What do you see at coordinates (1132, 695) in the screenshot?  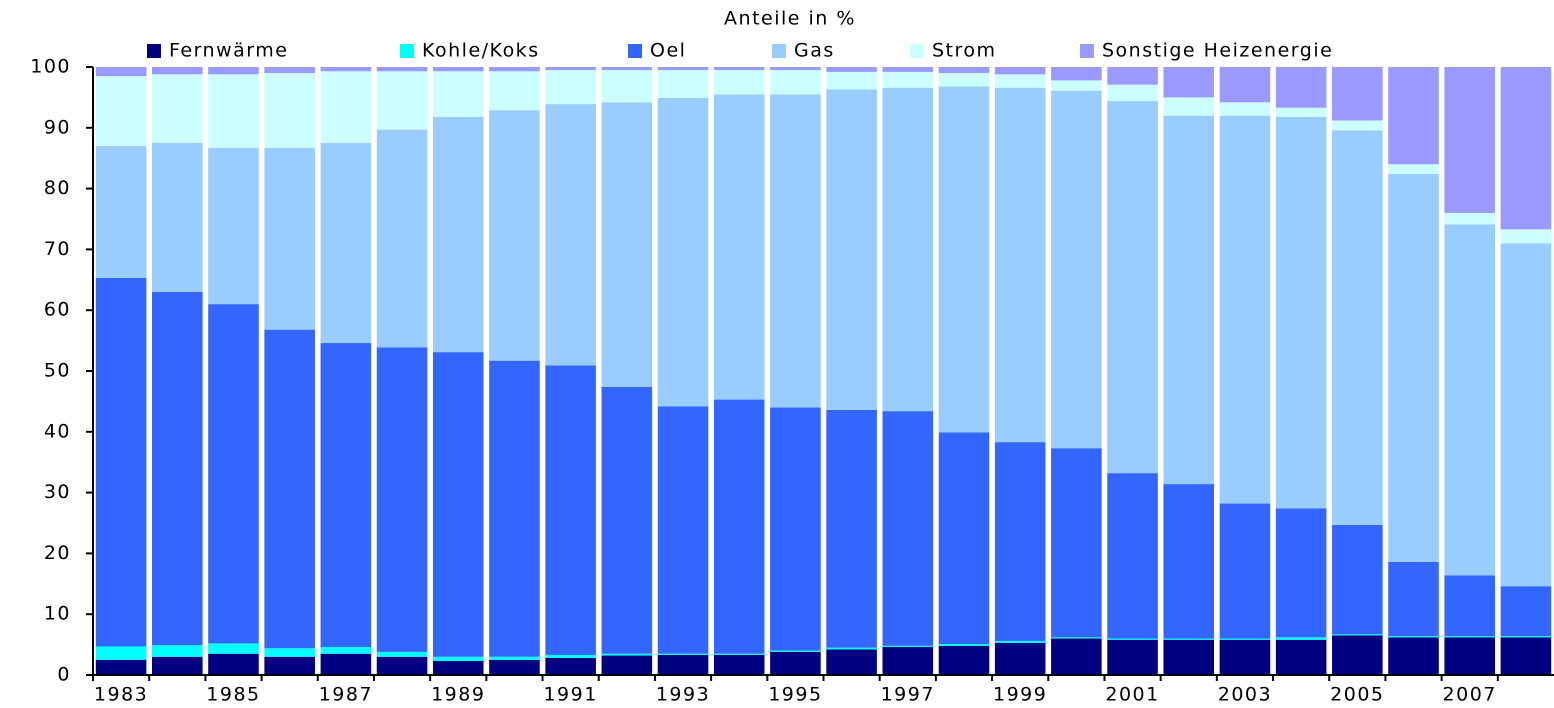 I see `x-tick-label: 2001` at bounding box center [1132, 695].